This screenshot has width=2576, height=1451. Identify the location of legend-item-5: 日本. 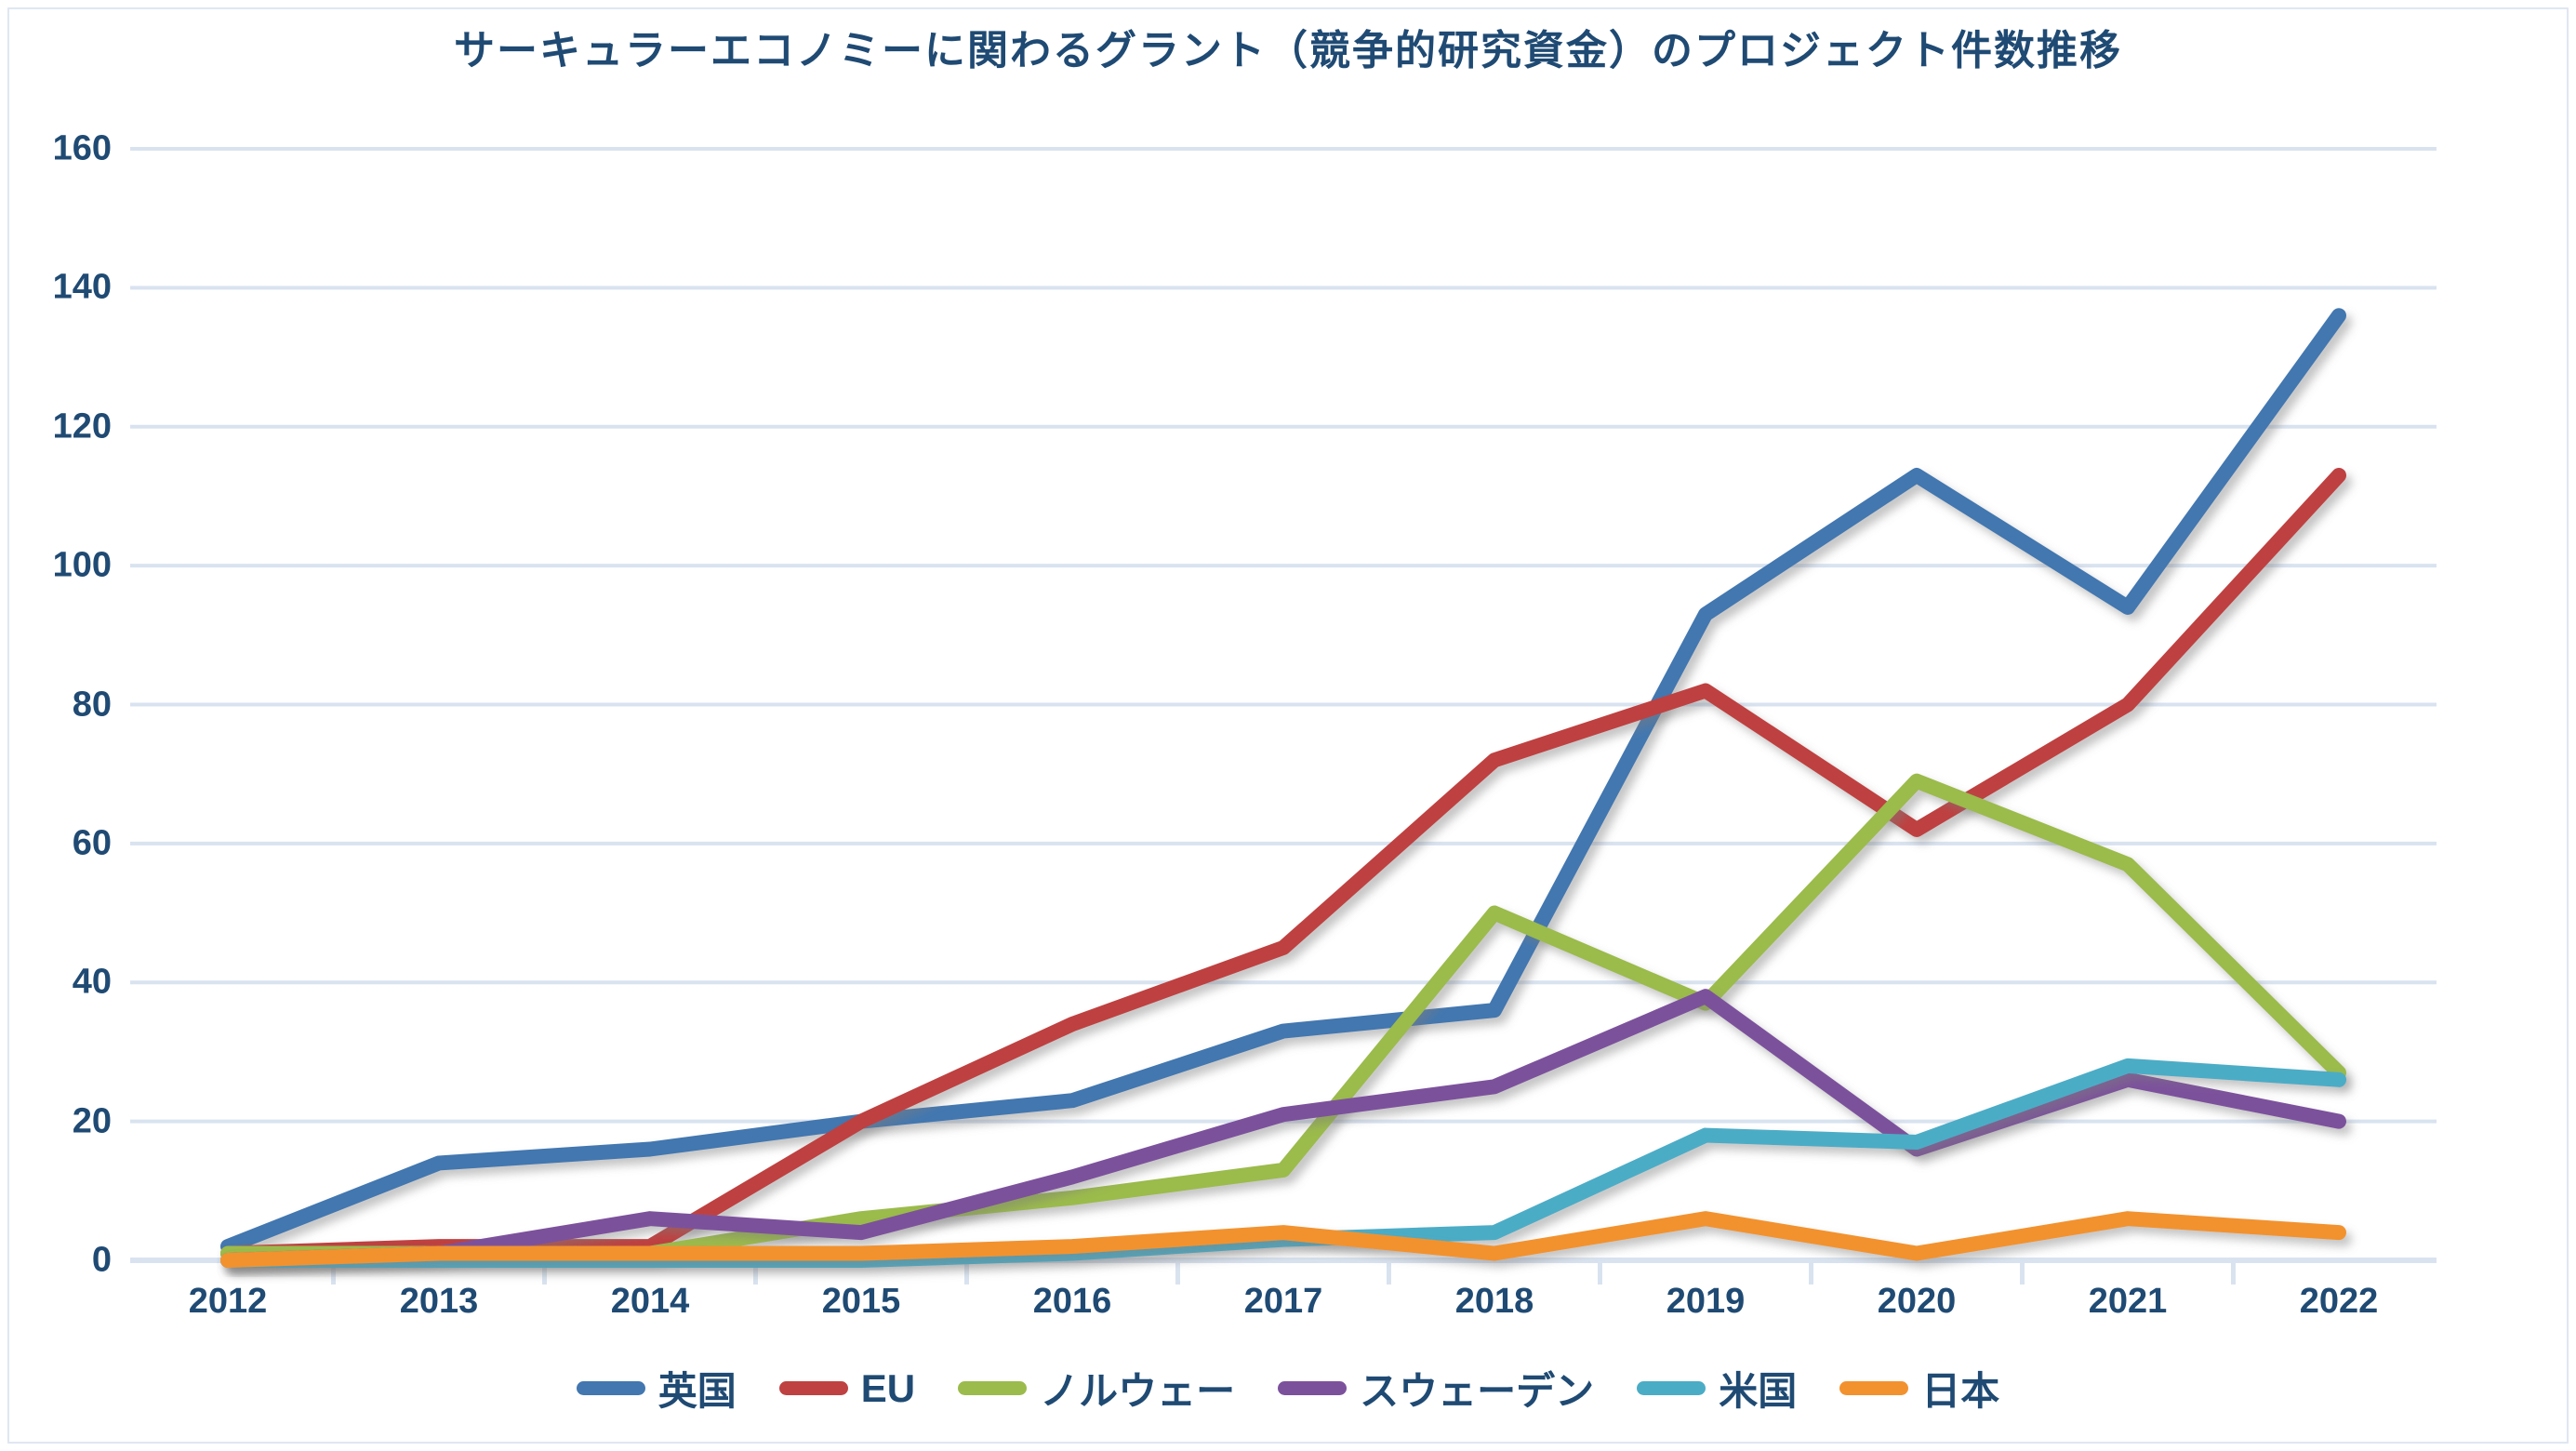
(1919, 1388).